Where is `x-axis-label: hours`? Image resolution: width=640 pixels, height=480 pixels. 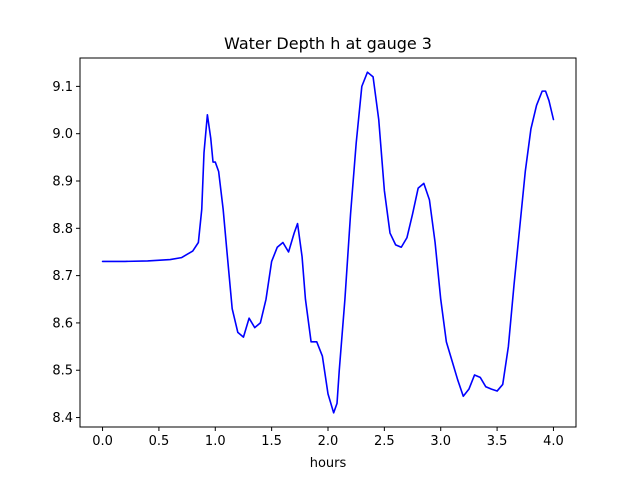 x-axis-label: hours is located at coordinates (328, 463).